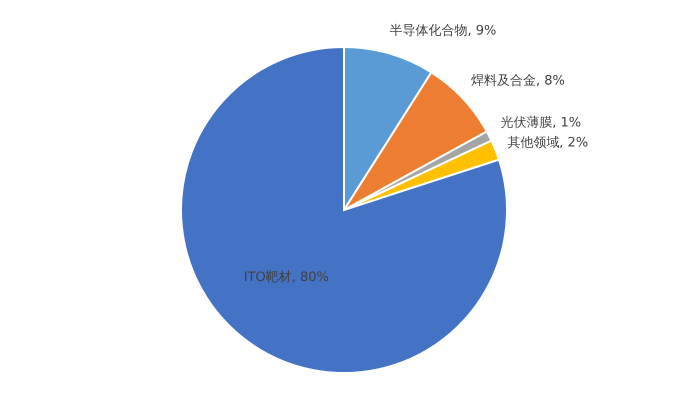  Describe the element at coordinates (541, 122) in the screenshot. I see `slice-label: 光伏薄膜, 1%` at that location.